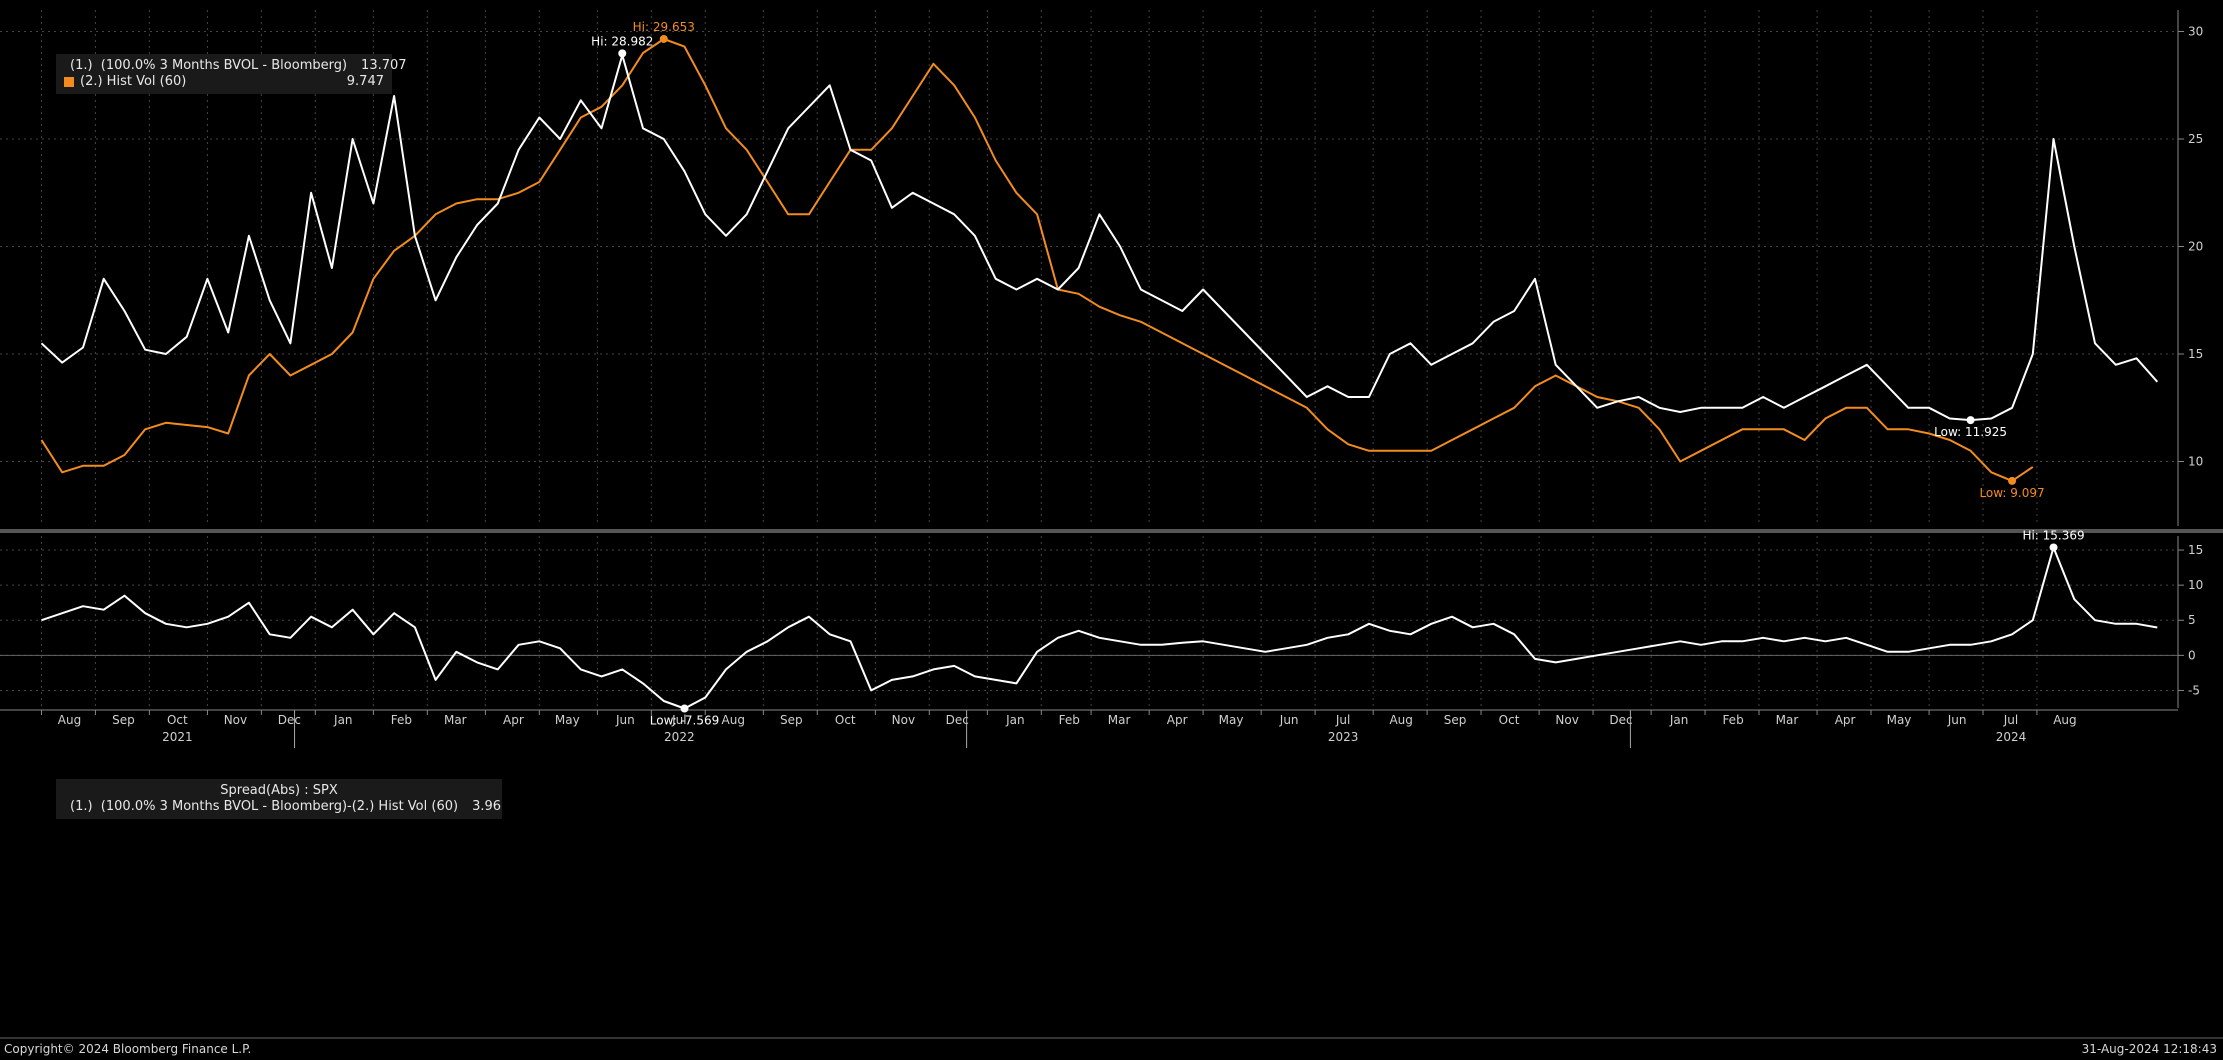 This screenshot has width=2223, height=1060. Describe the element at coordinates (567, 720) in the screenshot. I see `x-tick-label-9: May` at that location.